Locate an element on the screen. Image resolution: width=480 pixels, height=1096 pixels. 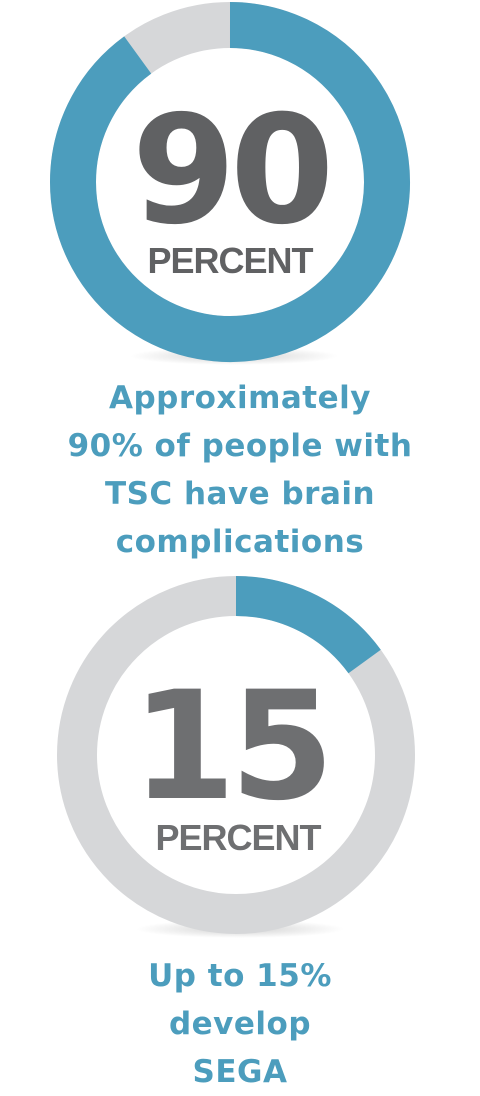
caption-line: SEGA is located at coordinates (240, 1072).